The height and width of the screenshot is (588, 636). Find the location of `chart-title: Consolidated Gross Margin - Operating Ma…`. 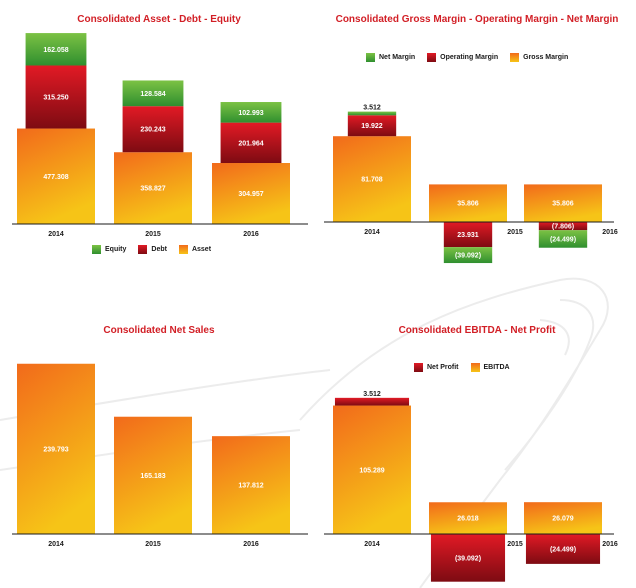

chart-title: Consolidated Gross Margin - Operating Ma… is located at coordinates (477, 19).